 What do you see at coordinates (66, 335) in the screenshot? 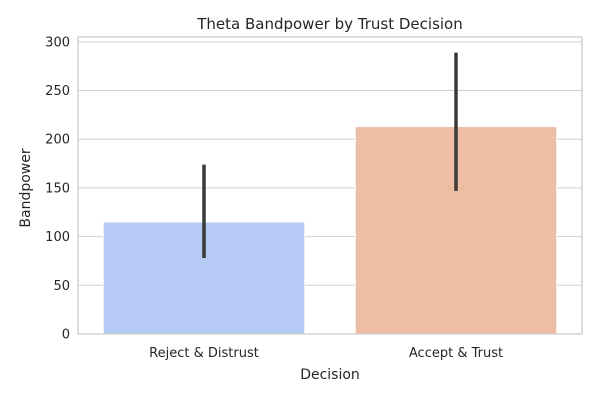
I see `y-tick-label: 0` at bounding box center [66, 335].